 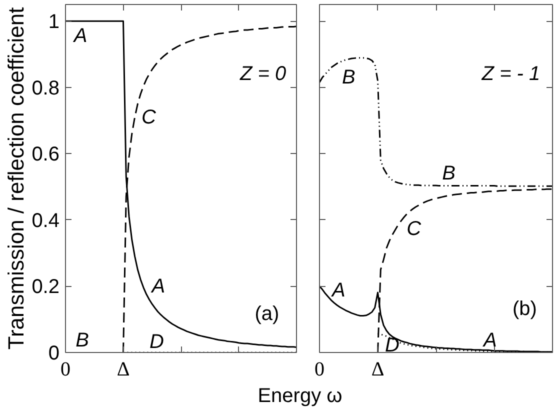 What do you see at coordinates (524, 309) in the screenshot?
I see `annotation: (b)` at bounding box center [524, 309].